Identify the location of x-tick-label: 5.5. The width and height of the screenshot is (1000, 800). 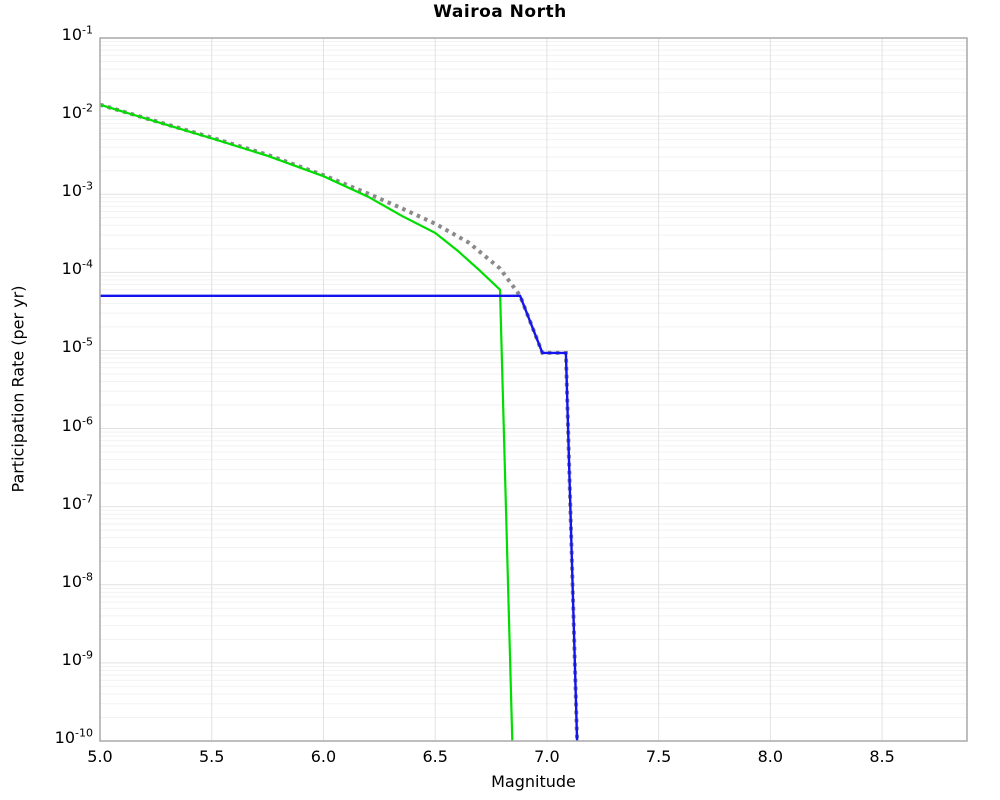
(211, 756).